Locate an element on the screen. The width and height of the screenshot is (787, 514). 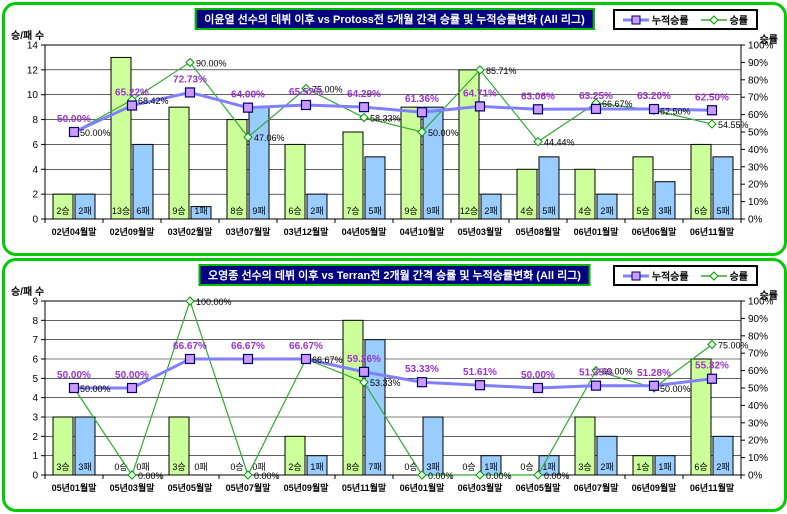
cumulative-rate-label: 61.36% is located at coordinates (422, 99).